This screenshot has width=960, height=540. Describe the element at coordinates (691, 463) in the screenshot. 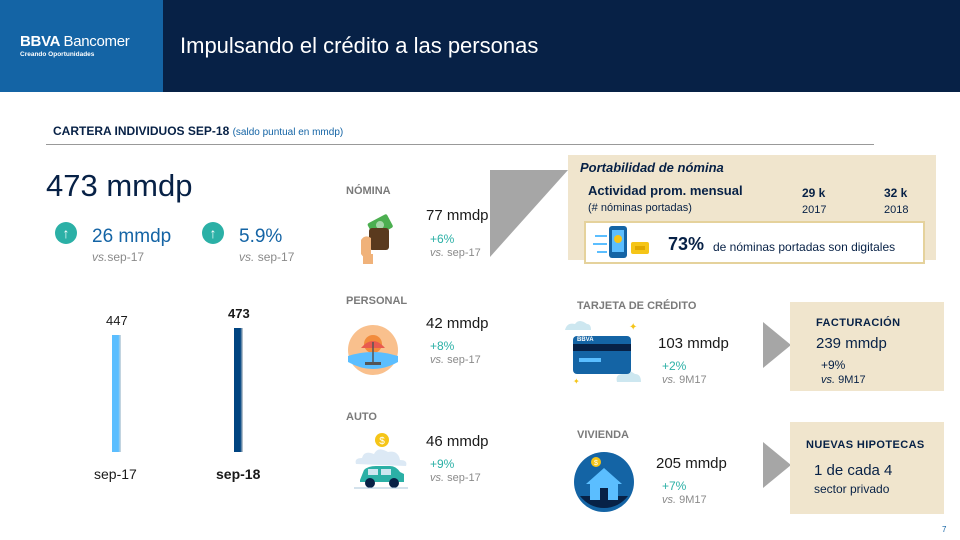

I see `vivienda-amount: 205 mmdp` at that location.